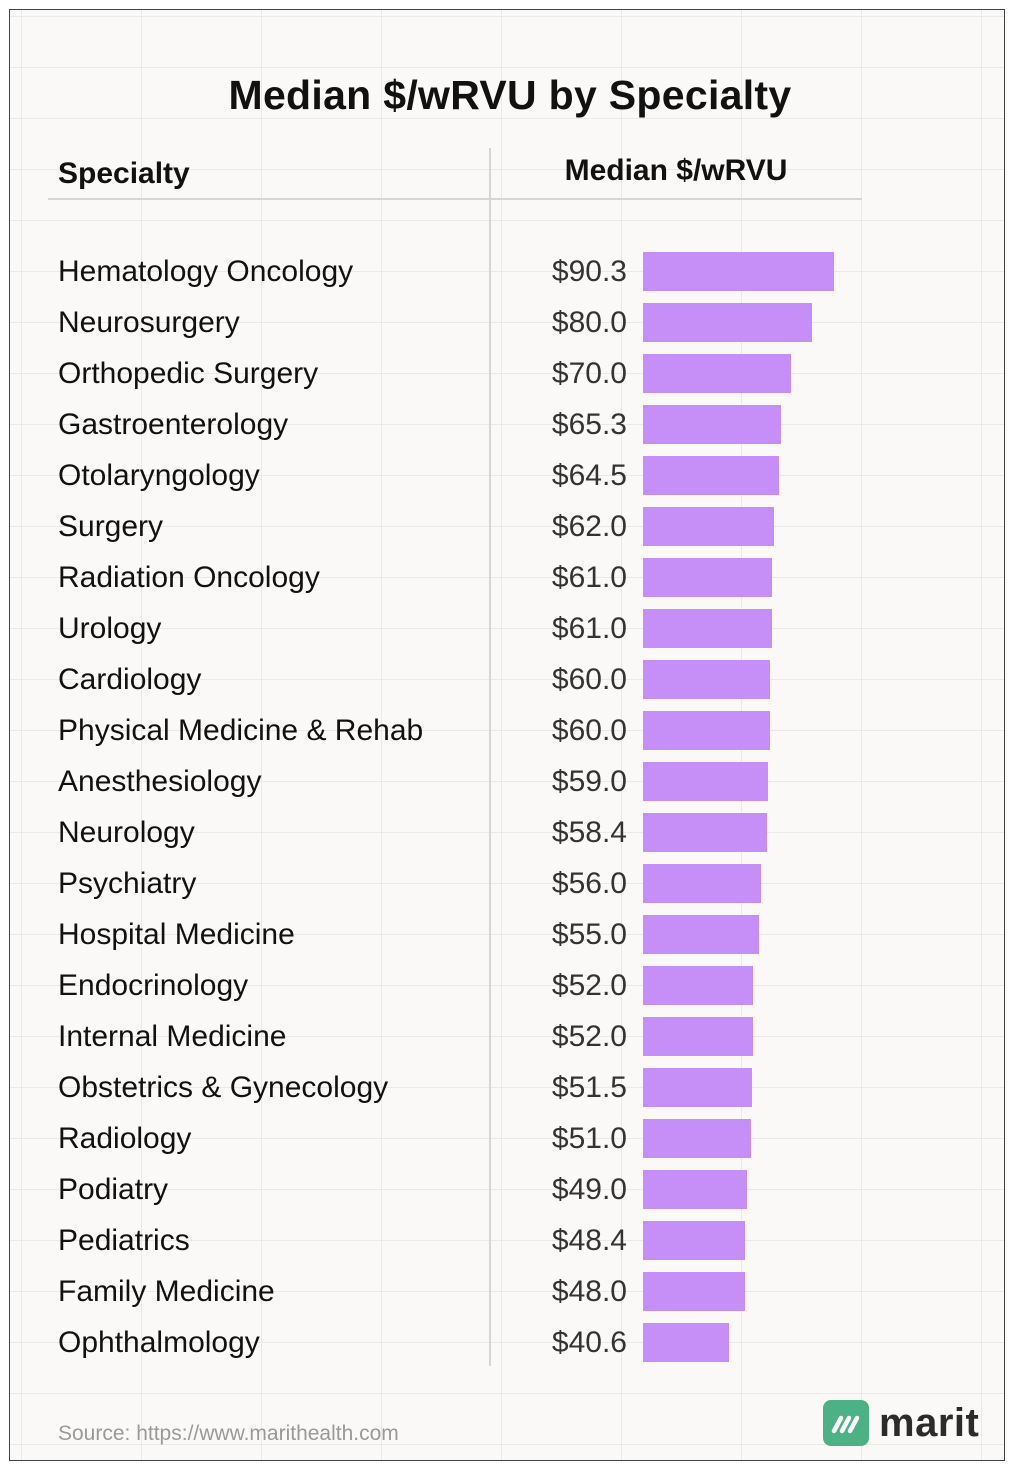 Image resolution: width=1020 pixels, height=1470 pixels. Describe the element at coordinates (510, 526) in the screenshot. I see `chart-row: Surgery $62.0` at that location.